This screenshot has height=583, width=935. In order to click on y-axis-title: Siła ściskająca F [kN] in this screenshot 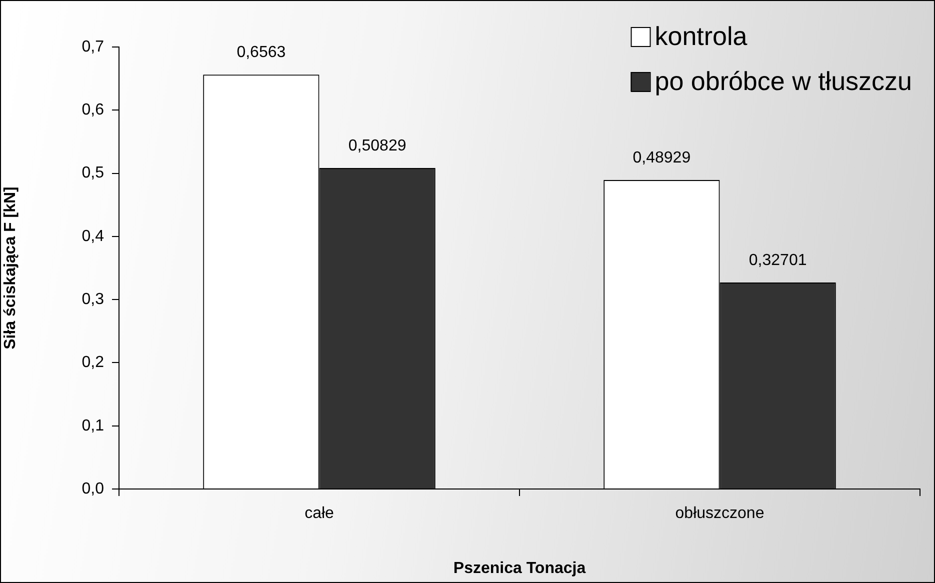, I will do `click(11, 268)`.